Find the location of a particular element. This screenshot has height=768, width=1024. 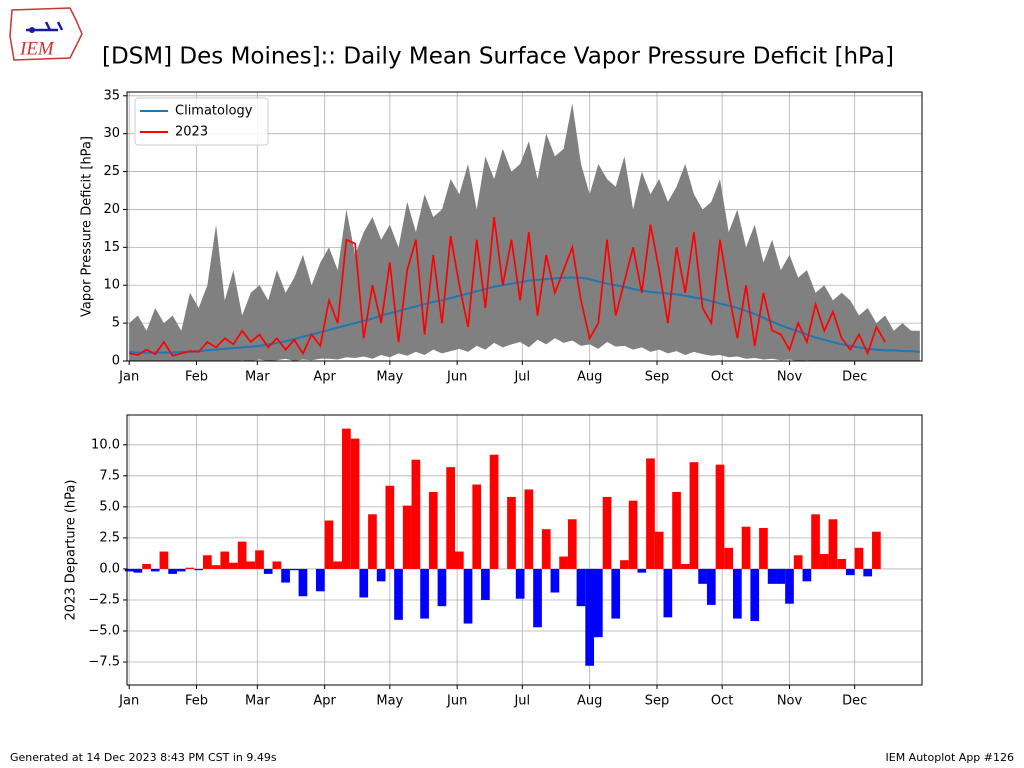

legend-box is located at coordinates (201, 121).